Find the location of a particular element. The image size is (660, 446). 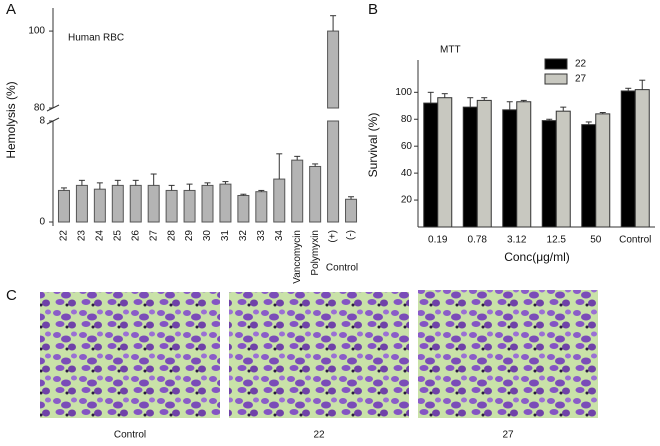

x-tick-label: 25 is located at coordinates (117, 236).